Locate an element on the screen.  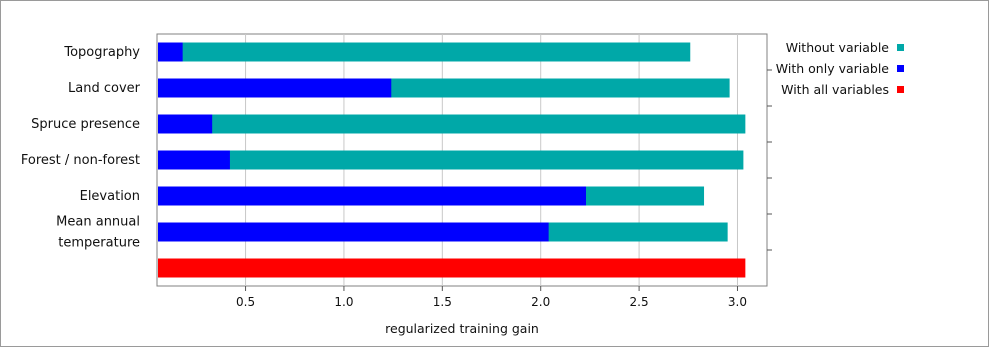
category-label: Mean annual is located at coordinates (98, 222).